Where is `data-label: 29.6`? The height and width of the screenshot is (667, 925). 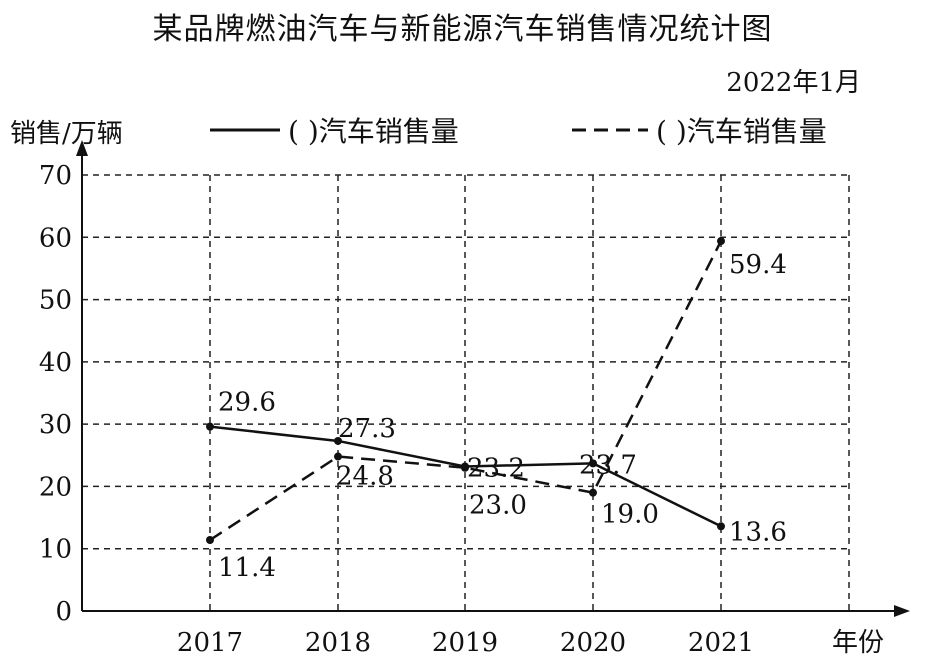
data-label: 29.6 is located at coordinates (247, 403).